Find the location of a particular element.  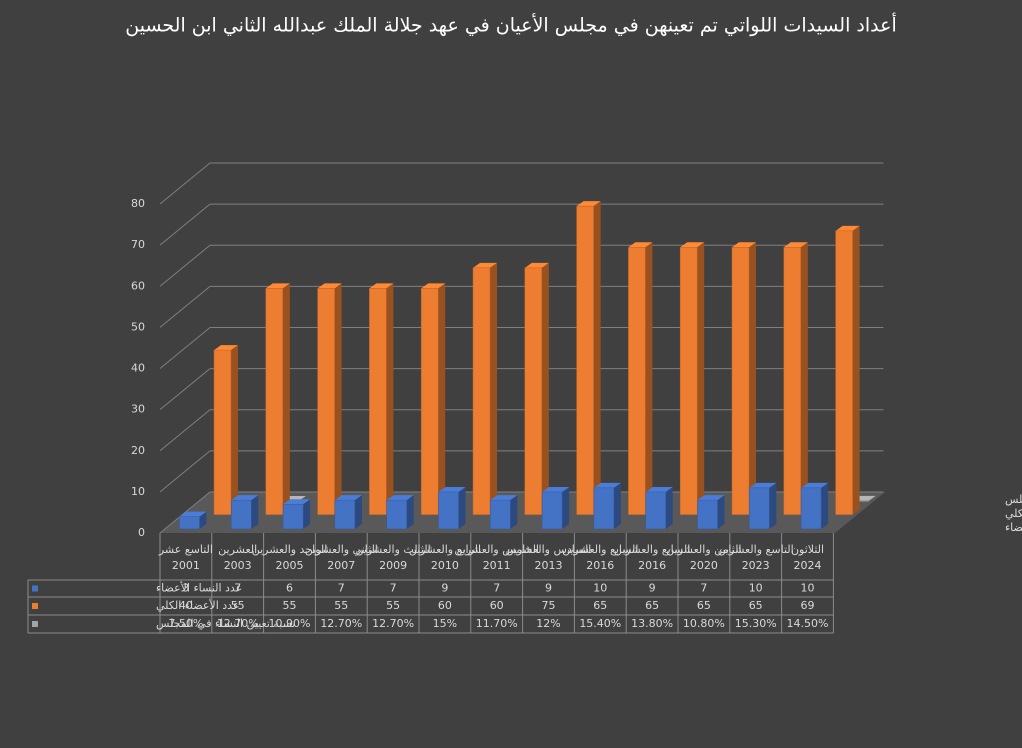

y-tick-label: 0 is located at coordinates (141, 532).